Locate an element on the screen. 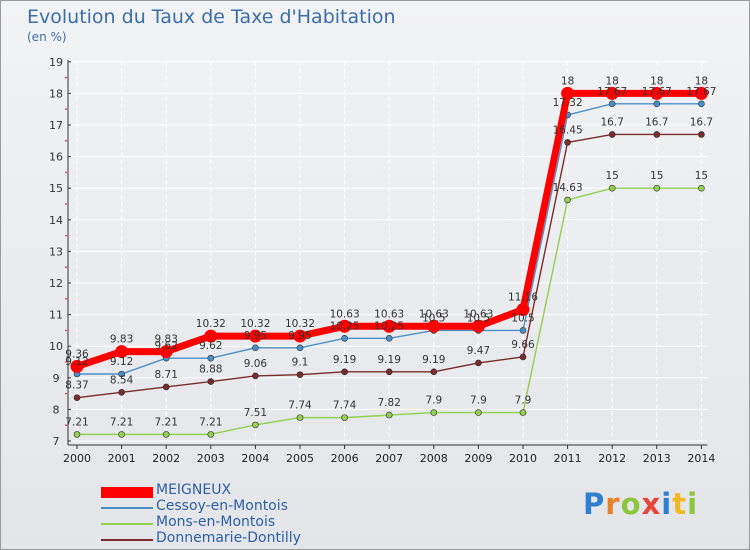 This screenshot has height=550, width=750. x-tick-label: 2009 is located at coordinates (478, 458).